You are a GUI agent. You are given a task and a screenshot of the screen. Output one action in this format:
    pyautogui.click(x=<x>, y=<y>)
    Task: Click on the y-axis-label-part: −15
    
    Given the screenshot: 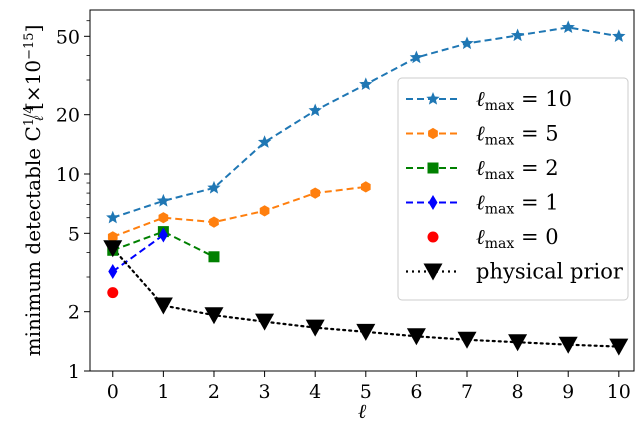 What is the action you would take?
    pyautogui.click(x=29, y=45)
    